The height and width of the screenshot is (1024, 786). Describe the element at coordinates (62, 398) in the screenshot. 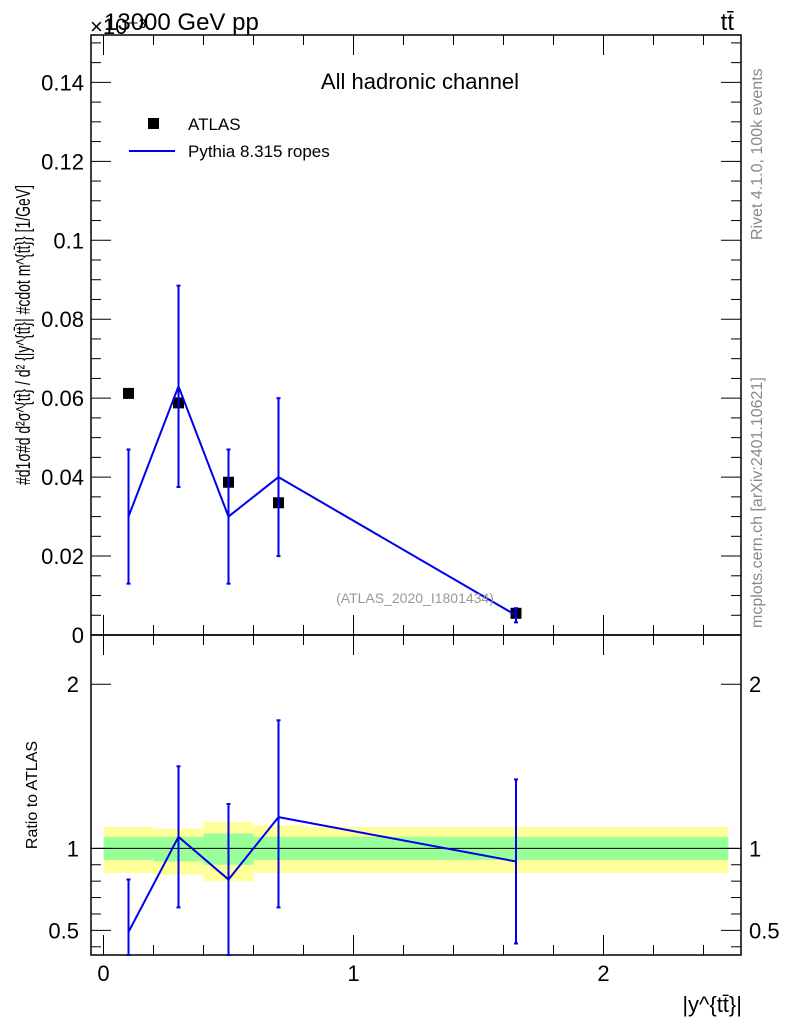

I see `main-y-tick-label: 0.06` at that location.